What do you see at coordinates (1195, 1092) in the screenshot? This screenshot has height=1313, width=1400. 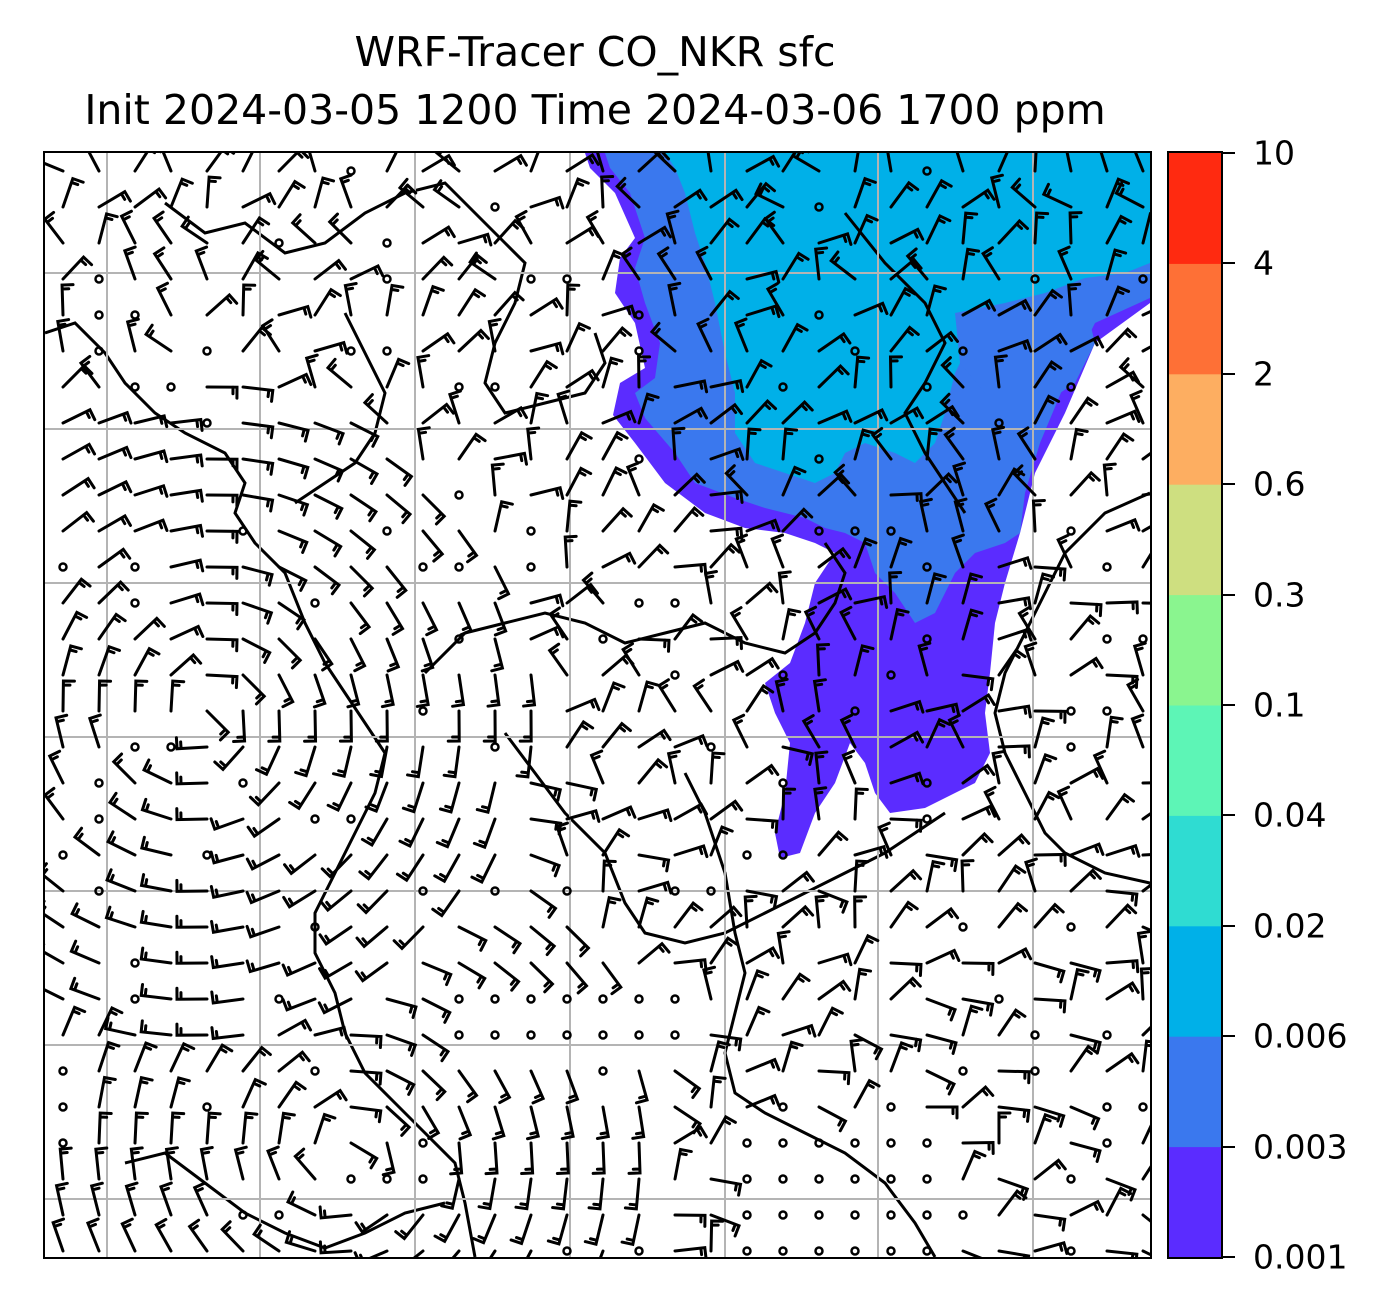 I see `colorbar-segment` at bounding box center [1195, 1092].